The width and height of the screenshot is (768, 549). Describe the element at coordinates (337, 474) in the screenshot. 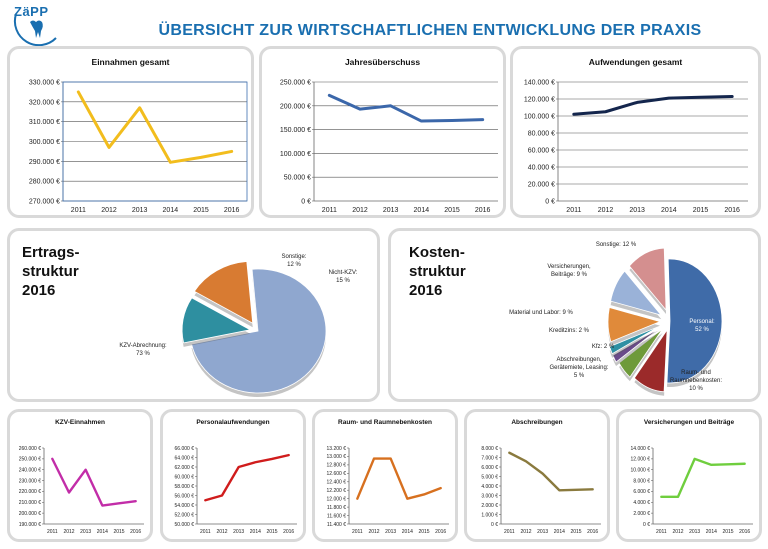

I see `y-tick-label: 12.600 €` at that location.